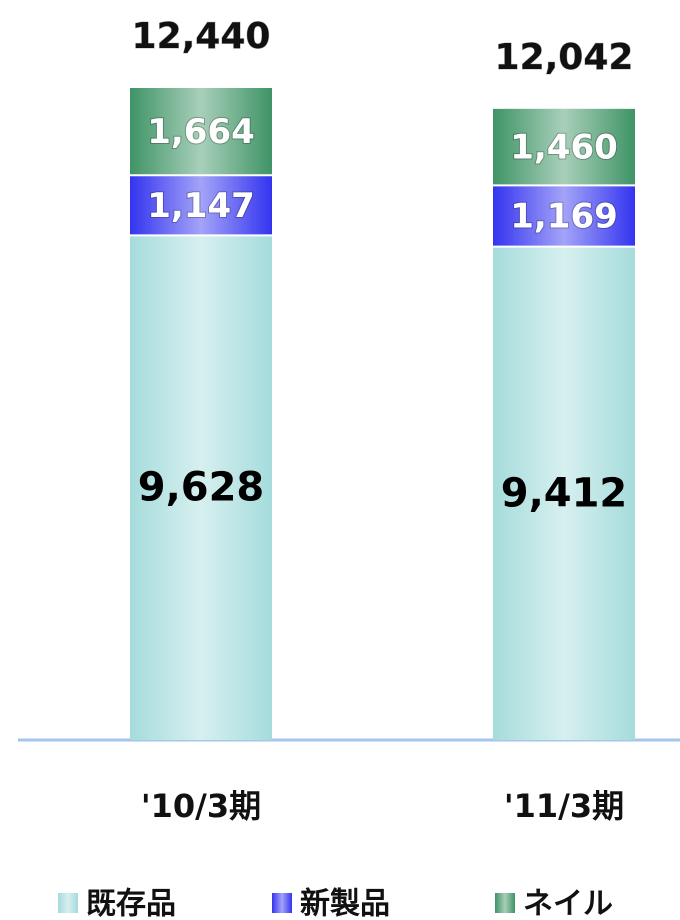 Image resolution: width=680 pixels, height=920 pixels. Describe the element at coordinates (201, 36) in the screenshot. I see `total-label: 12,440` at that location.